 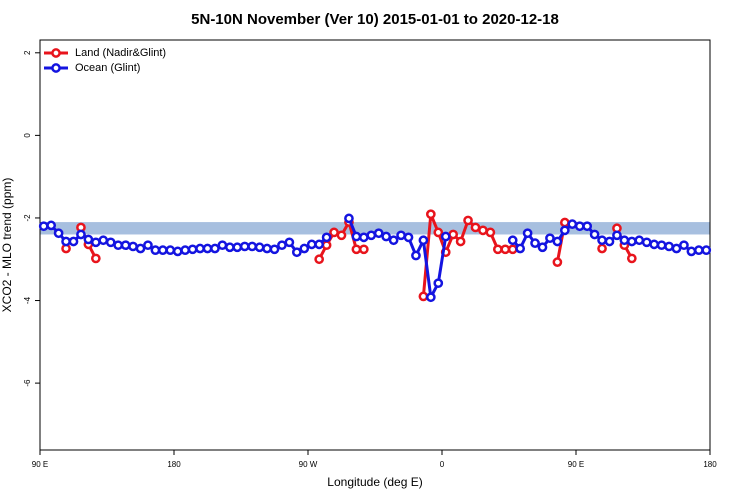 I want to click on legend-label: Ocean (Glint), so click(x=107, y=68).